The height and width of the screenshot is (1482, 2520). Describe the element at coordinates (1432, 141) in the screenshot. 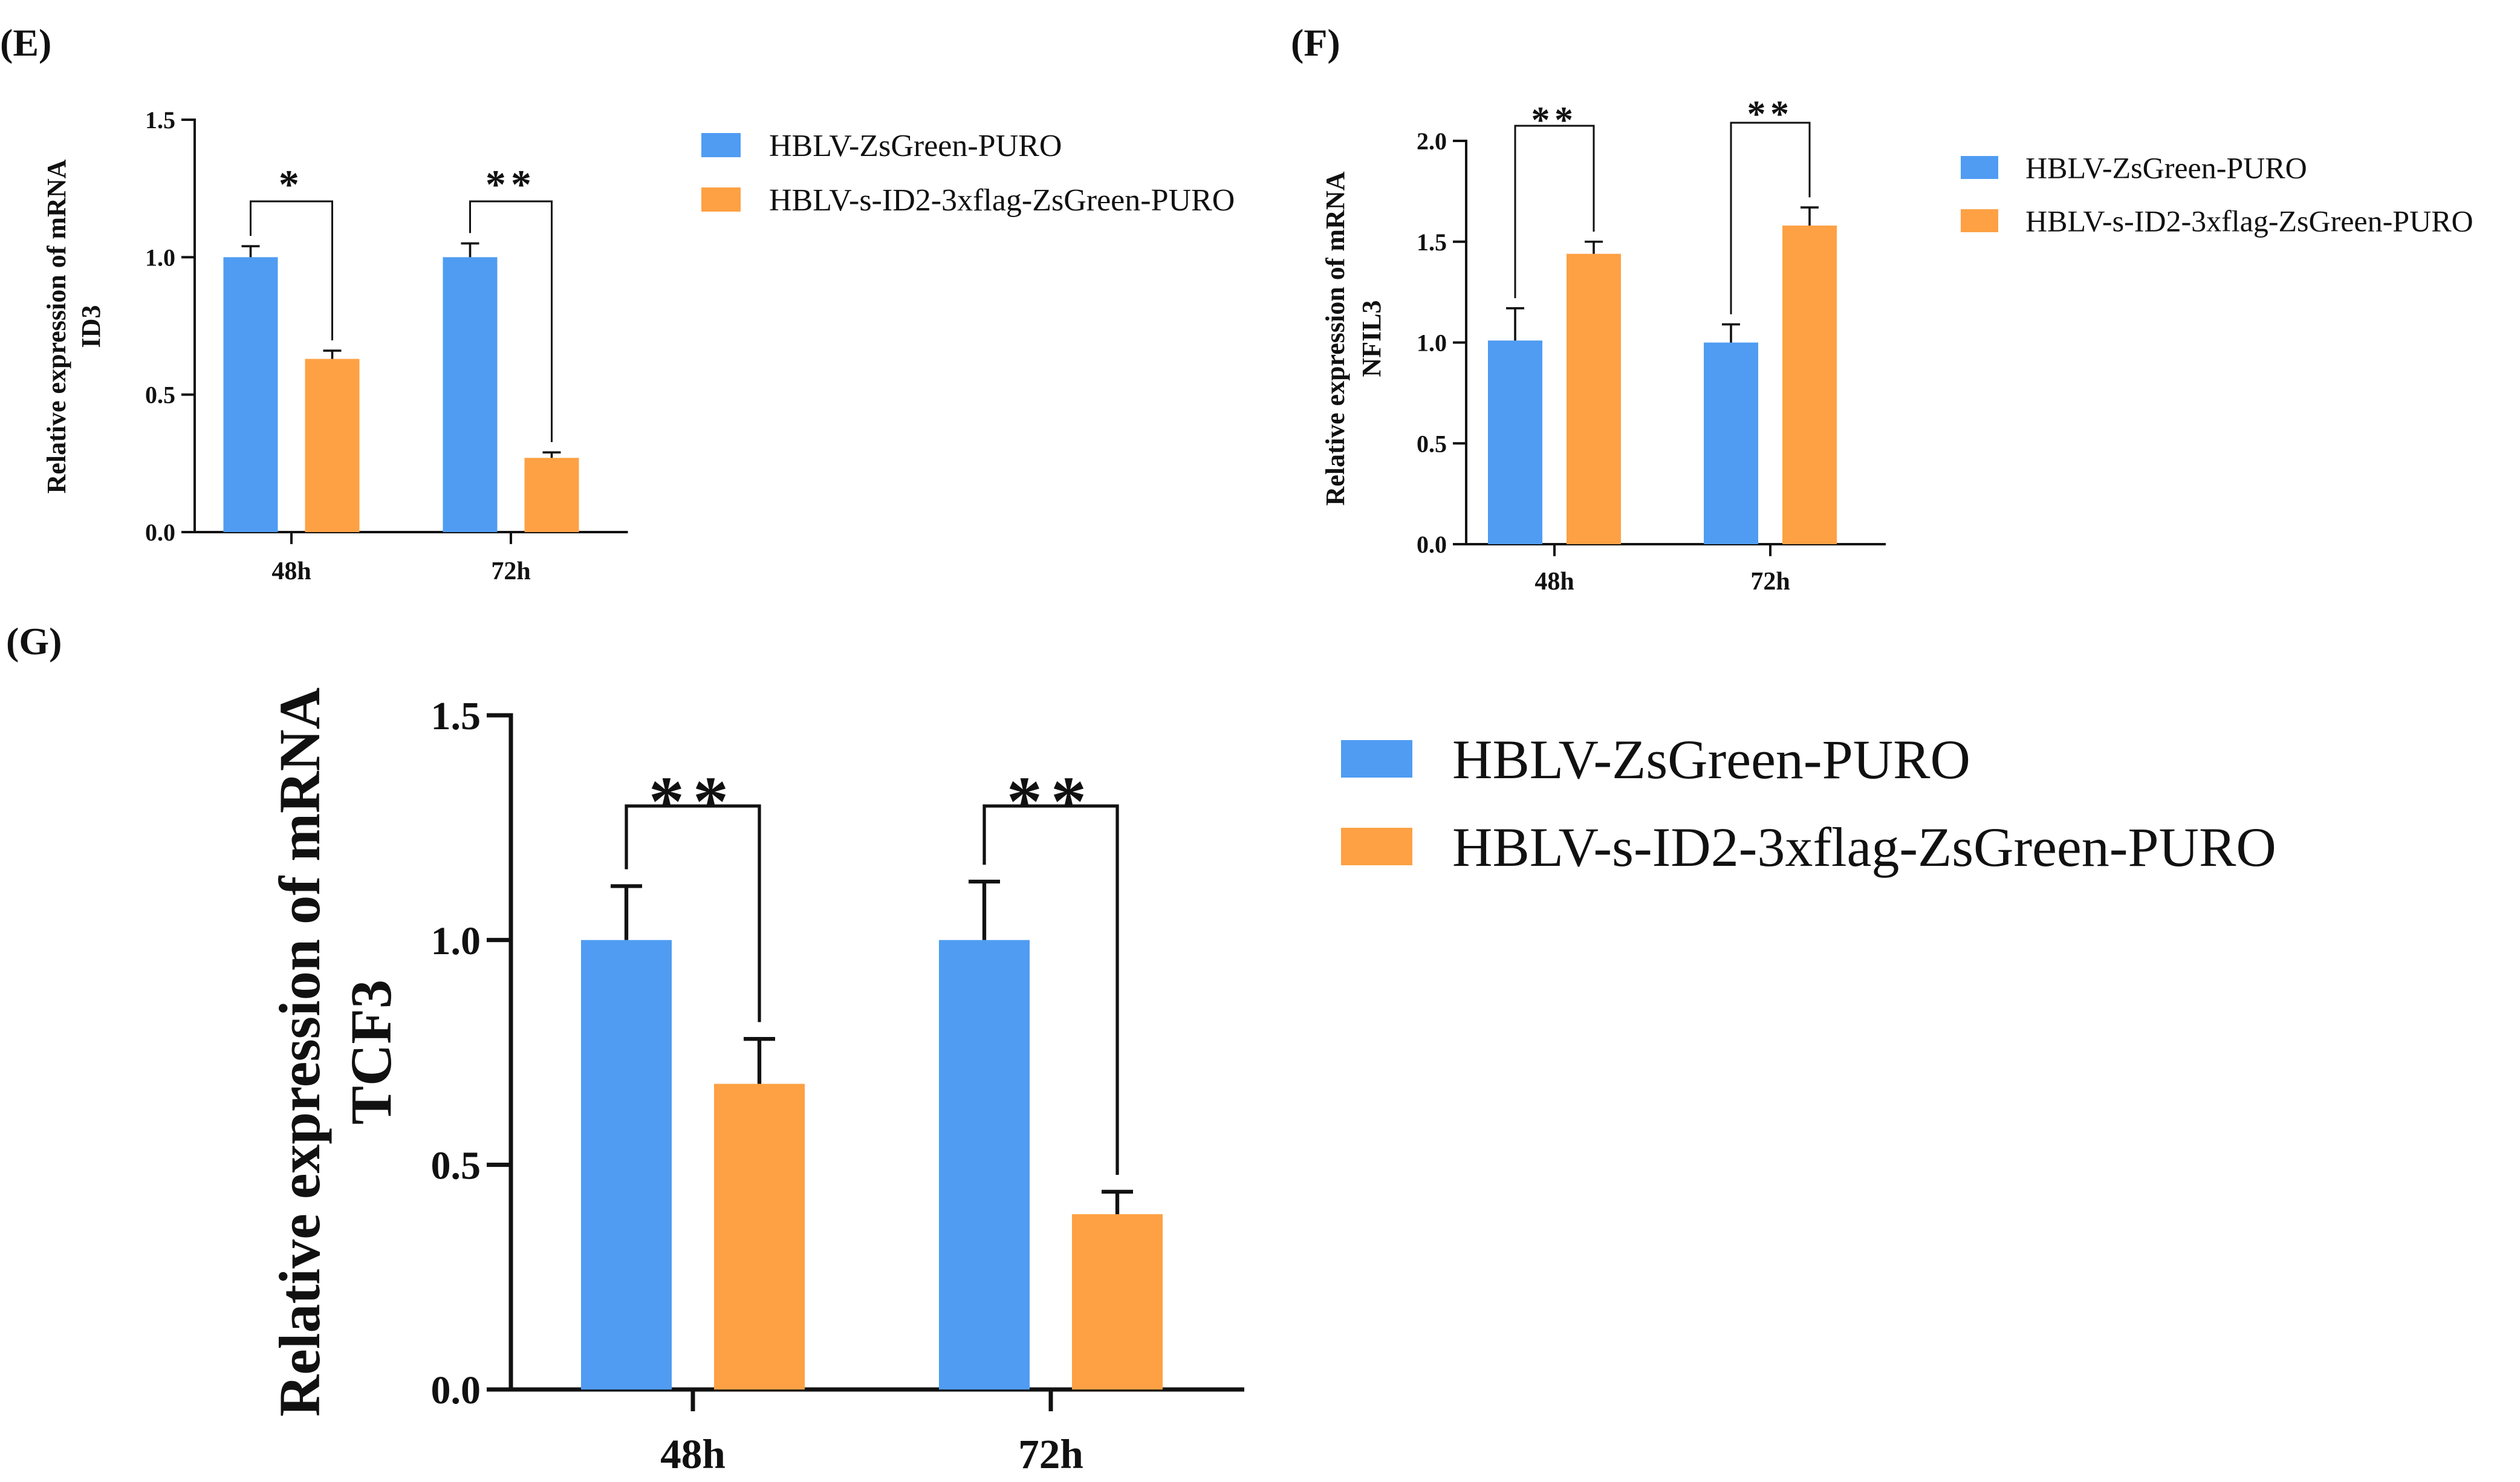

I see `y-tick-label: 2.0` at that location.